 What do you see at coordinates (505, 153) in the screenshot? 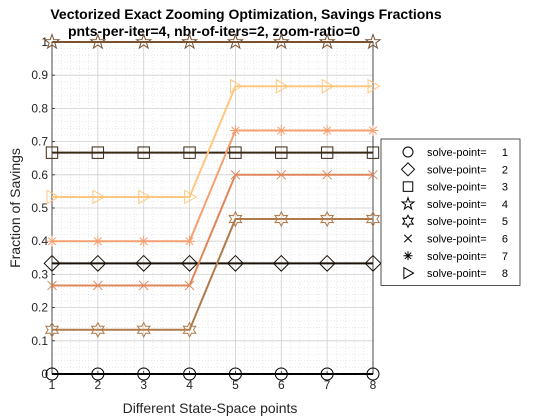
I see `legend-number: 1` at bounding box center [505, 153].